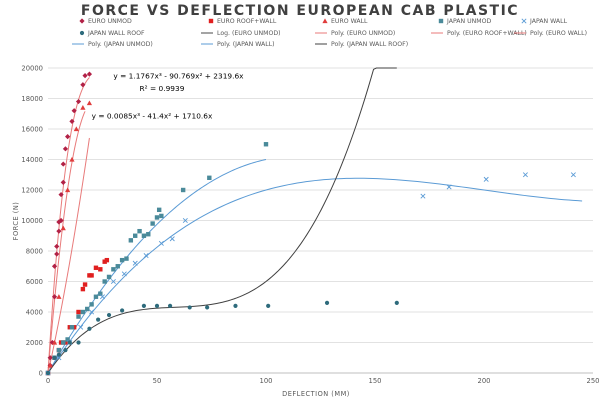  Describe the element at coordinates (32, 190) in the screenshot. I see `y-tick-label: 12000` at that location.